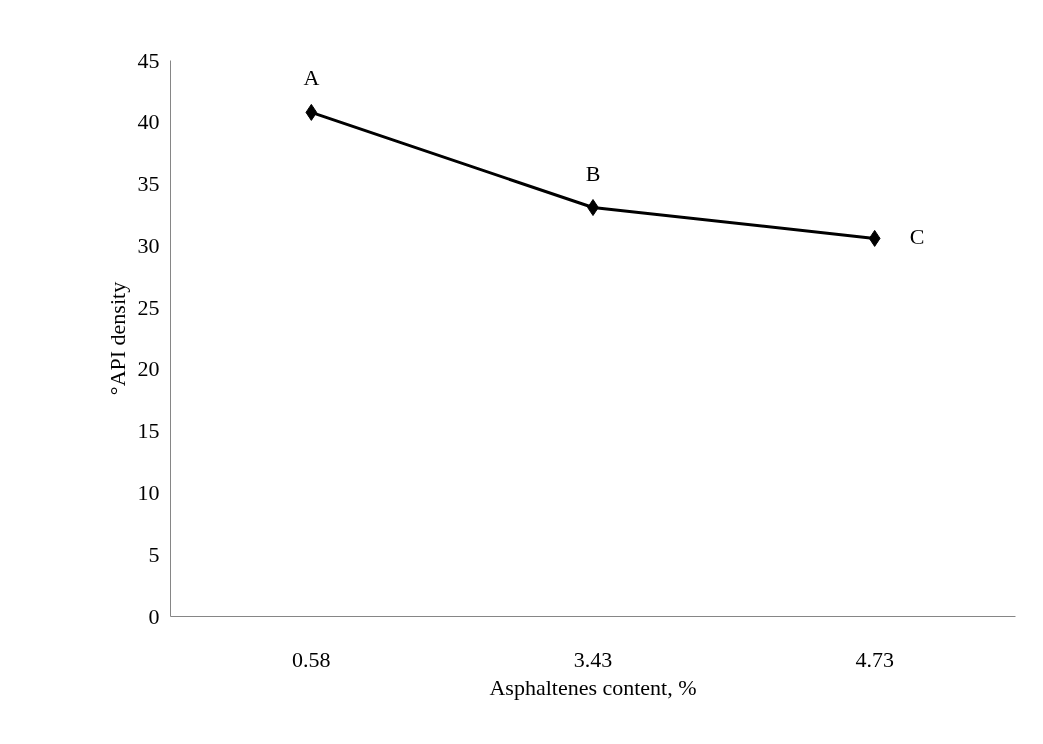 The image size is (1043, 744). I want to click on x-tick-label: 4.73, so click(874, 659).